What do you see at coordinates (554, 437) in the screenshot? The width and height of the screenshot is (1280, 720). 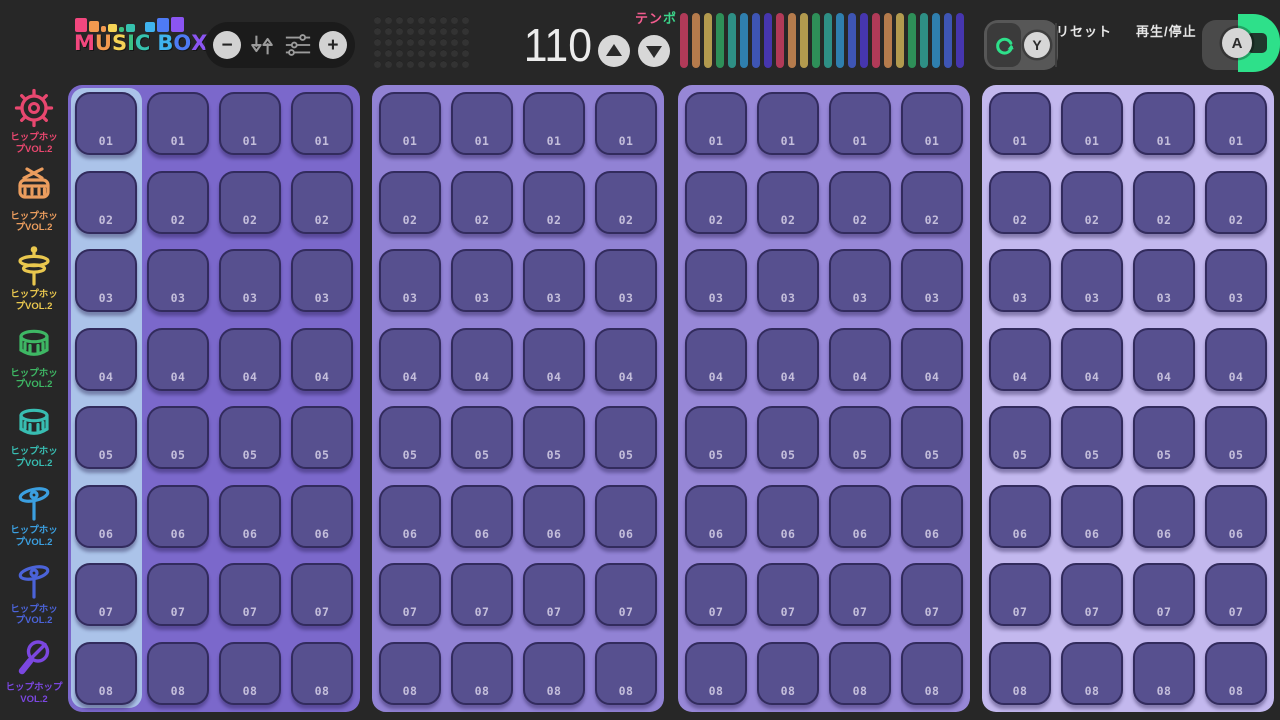 I see `pad-p2-r5-c3: 05` at bounding box center [554, 437].